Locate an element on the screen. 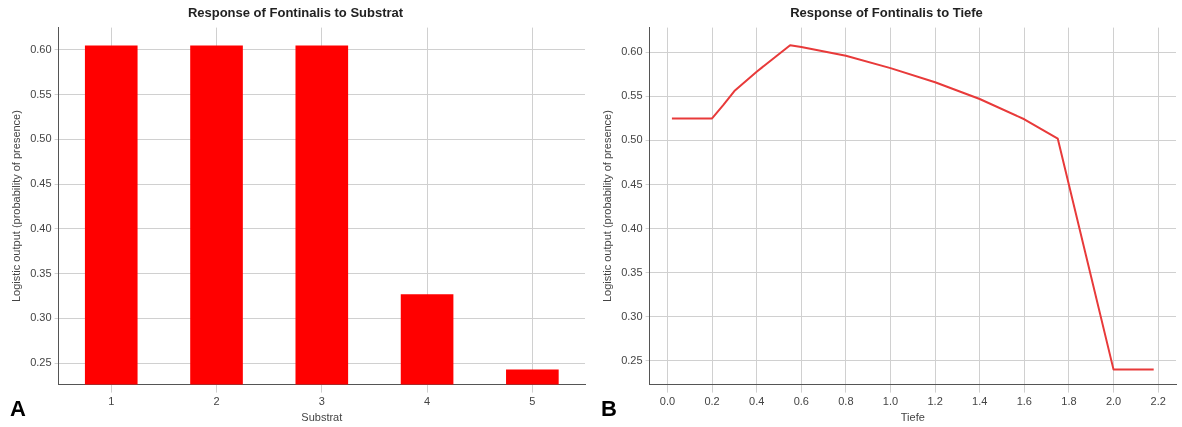 The image size is (1182, 427). x-tick-label: 1.2 is located at coordinates (935, 401).